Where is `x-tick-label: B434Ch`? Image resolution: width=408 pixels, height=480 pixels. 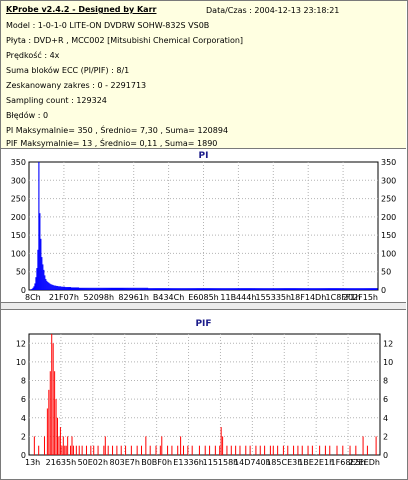
x-tick-label: B434Ch is located at coordinates (168, 297).